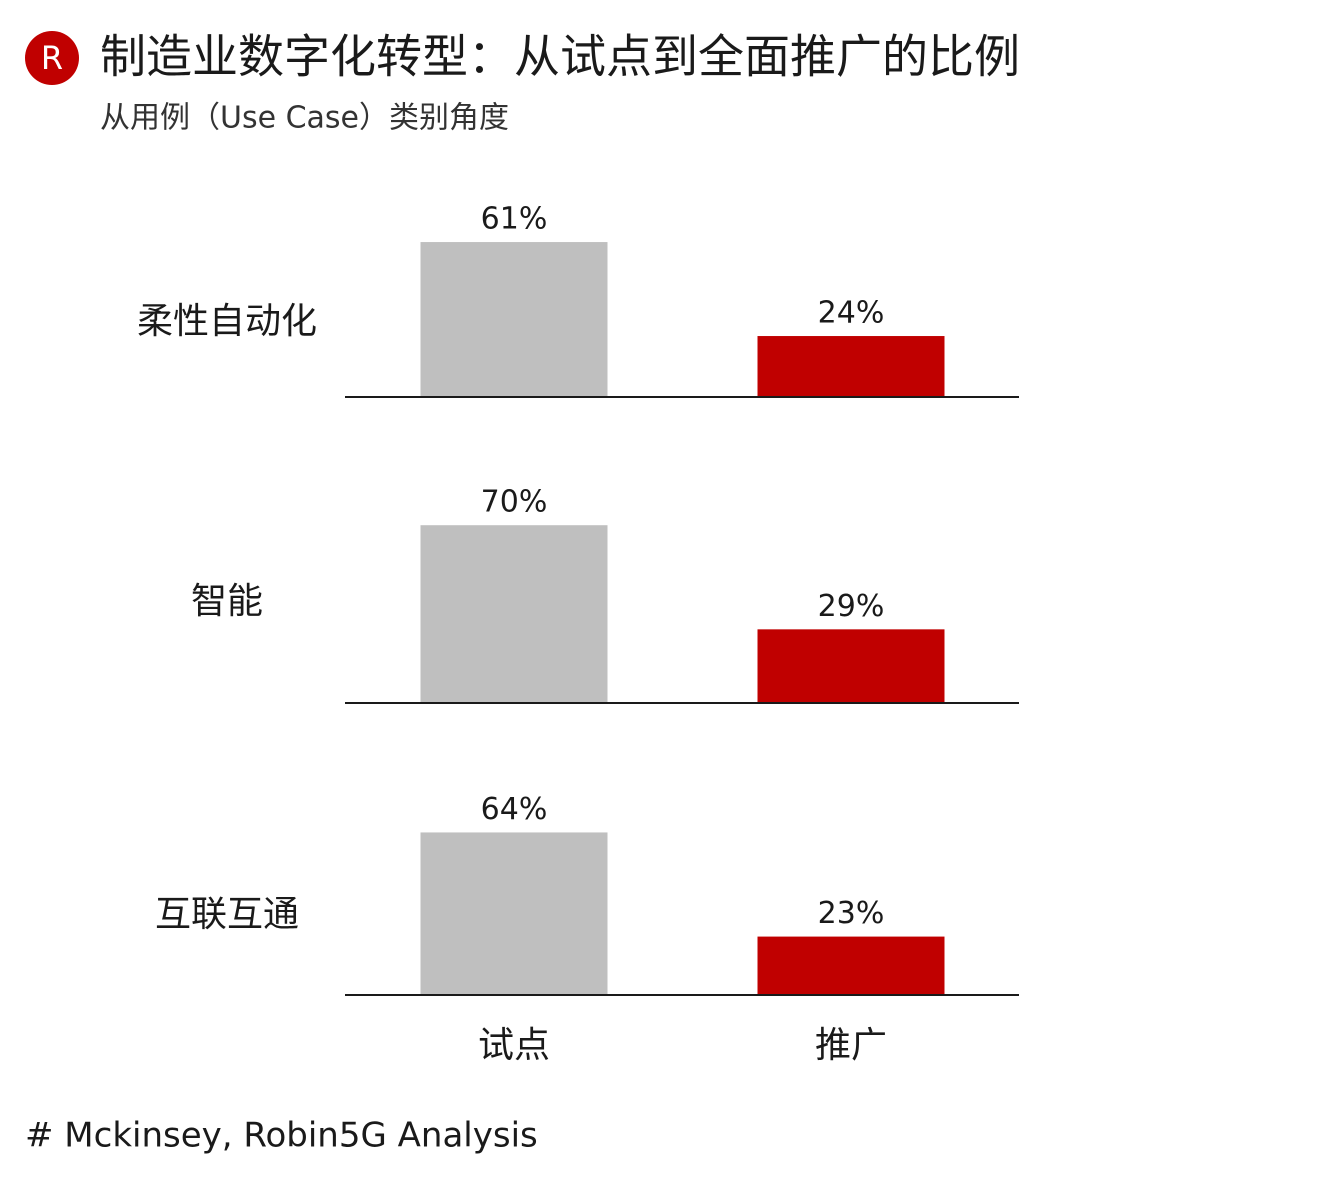 The image size is (1339, 1200). Describe the element at coordinates (560, 57) in the screenshot. I see `chart-title: 制造业数字化转型：从试点到全面推广的比例` at that location.